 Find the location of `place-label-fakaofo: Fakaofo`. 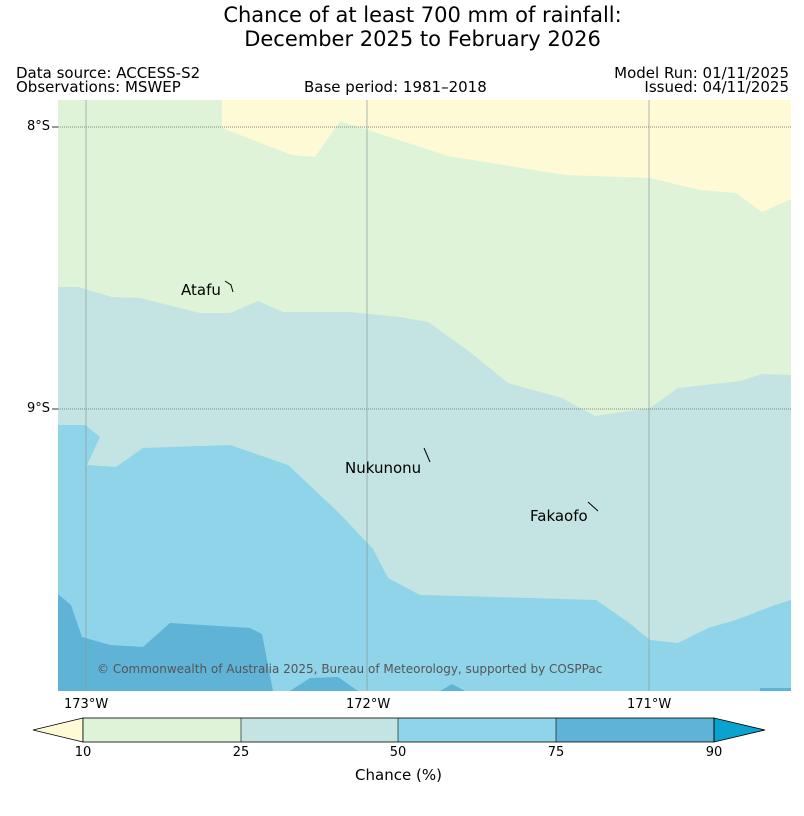

place-label-fakaofo: Fakaofo is located at coordinates (559, 516).